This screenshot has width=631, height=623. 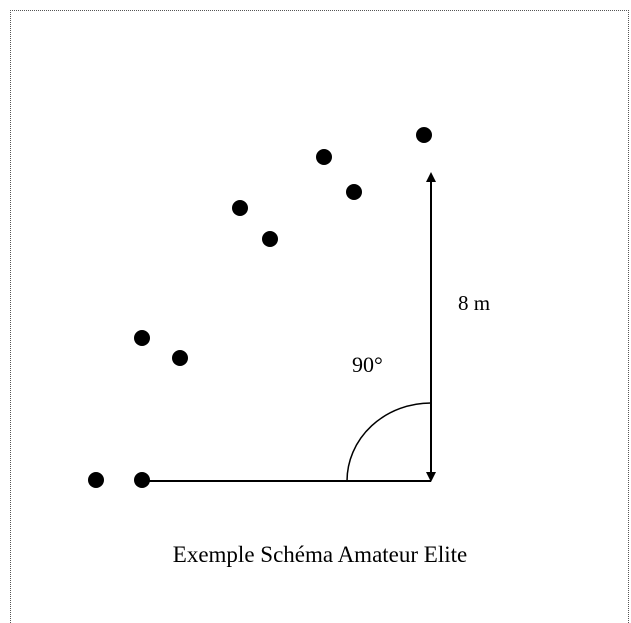 I want to click on diagram-caption: Exemple Schéma Amateur Elite, so click(x=320, y=554).